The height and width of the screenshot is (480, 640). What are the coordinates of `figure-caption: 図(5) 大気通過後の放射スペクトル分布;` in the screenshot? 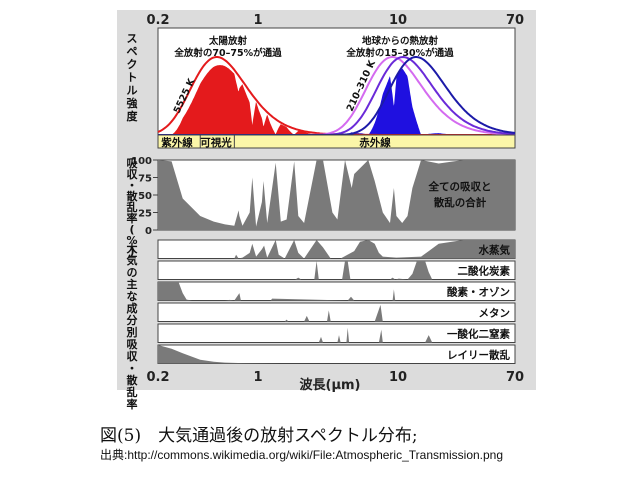 It's located at (259, 436).